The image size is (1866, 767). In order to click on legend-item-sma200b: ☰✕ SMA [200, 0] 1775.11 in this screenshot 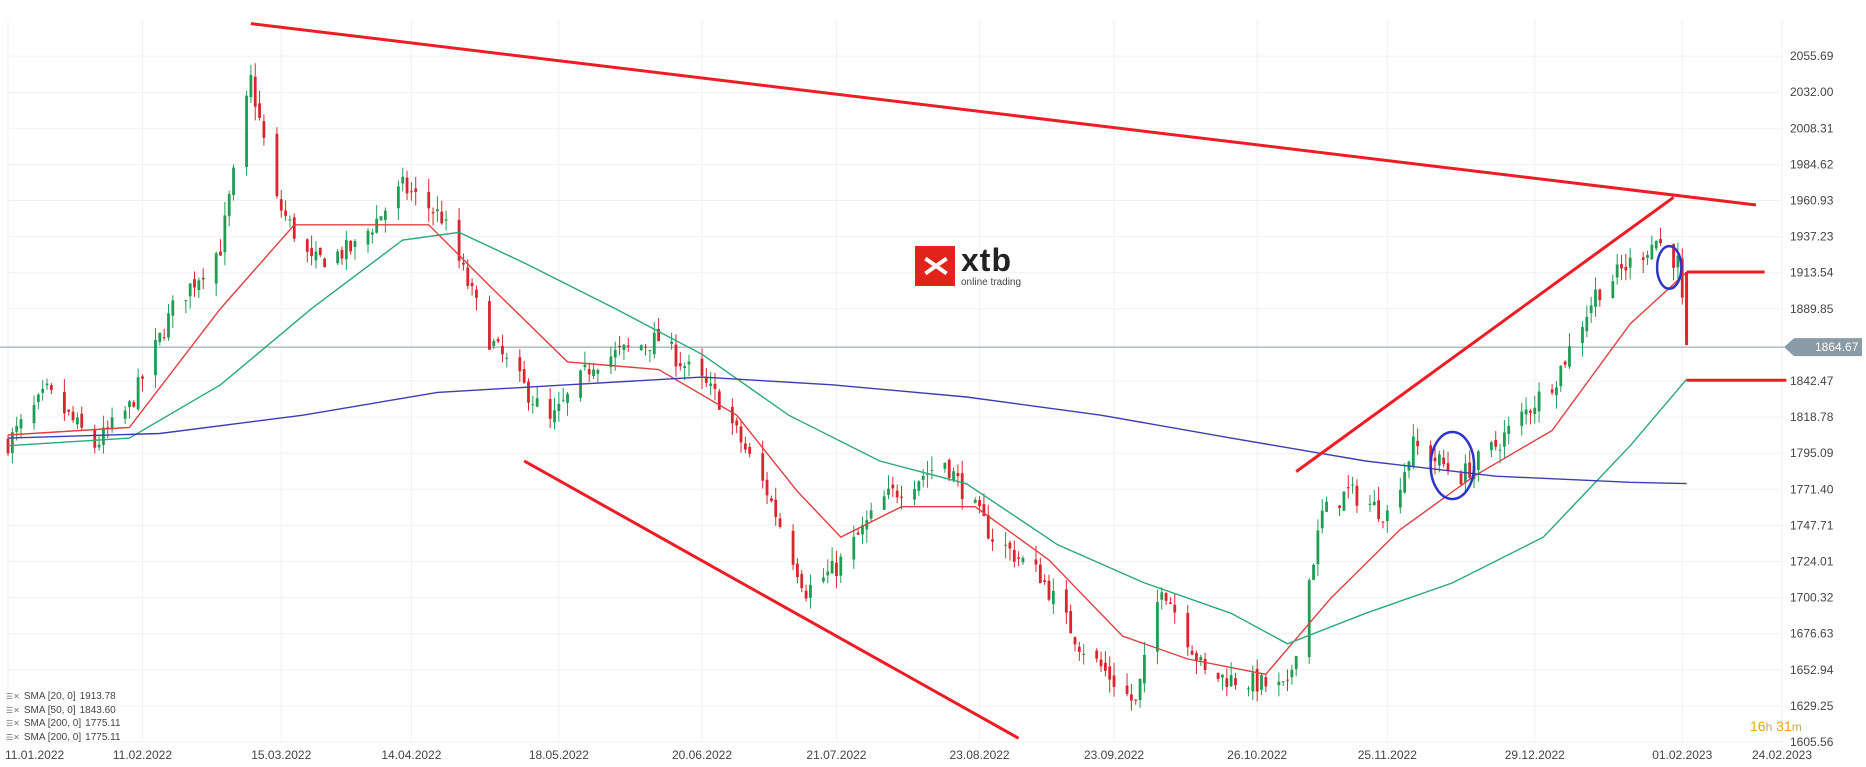, I will do `click(63, 738)`.